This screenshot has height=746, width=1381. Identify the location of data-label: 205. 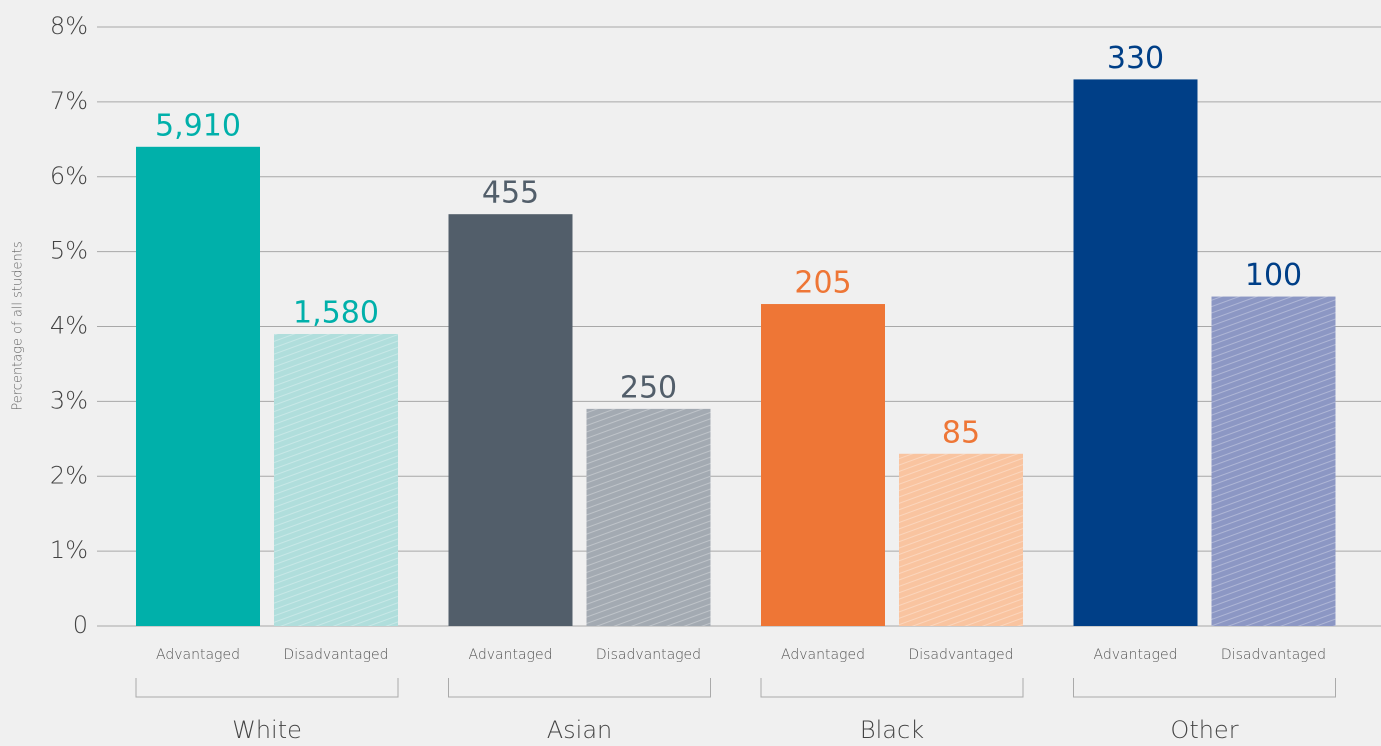
(822, 283).